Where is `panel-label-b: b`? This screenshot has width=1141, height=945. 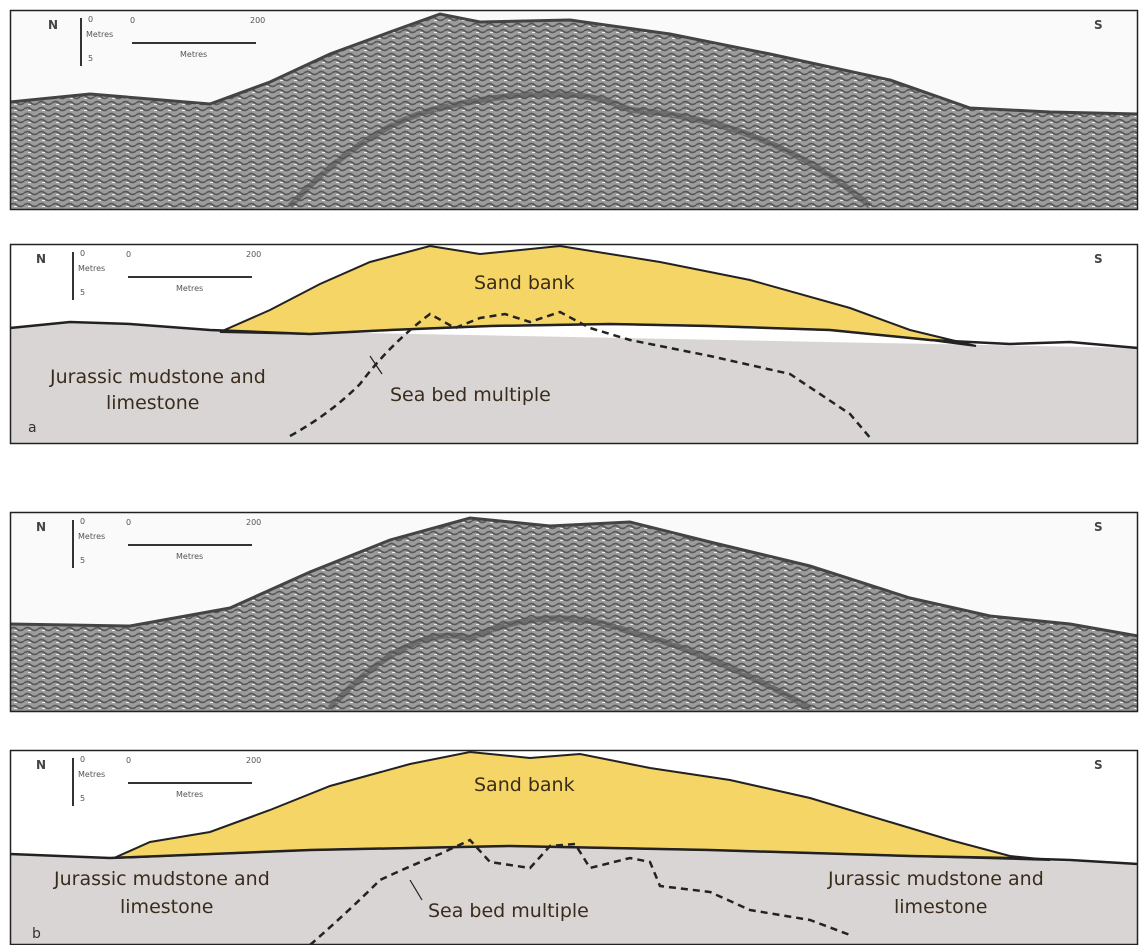 panel-label-b: b is located at coordinates (36, 934).